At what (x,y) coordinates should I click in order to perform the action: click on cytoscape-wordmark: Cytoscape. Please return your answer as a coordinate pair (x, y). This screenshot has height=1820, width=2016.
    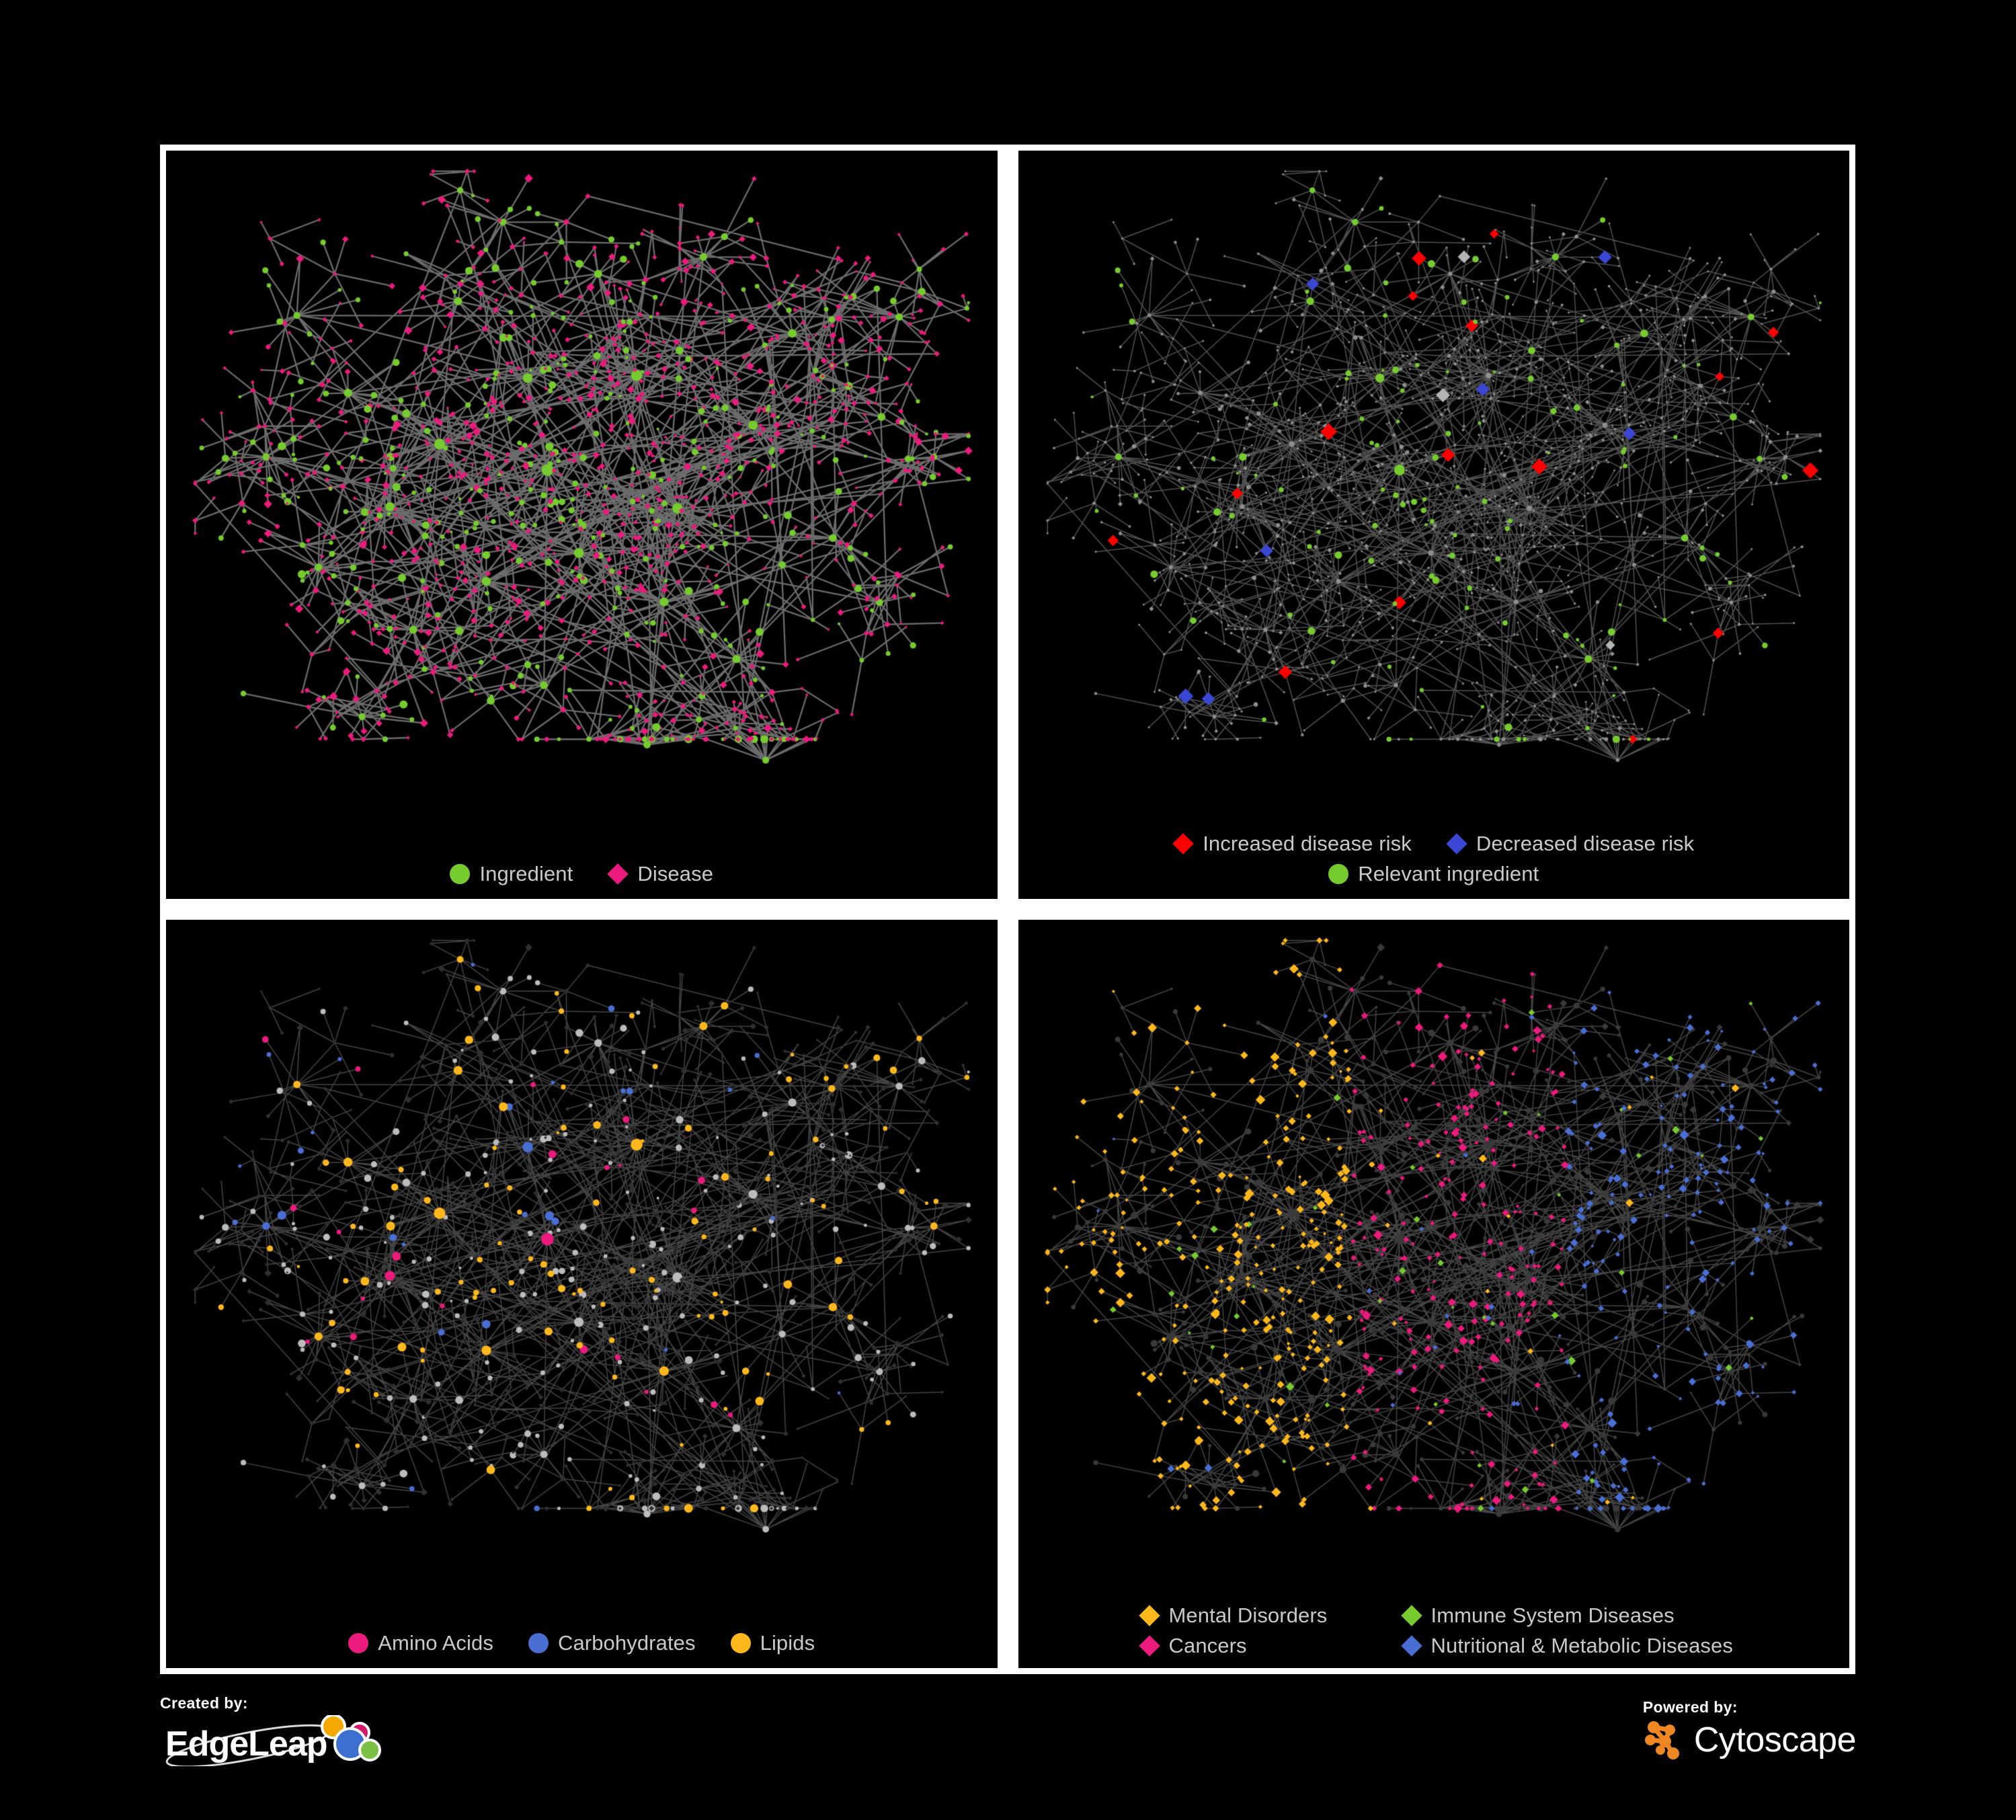
    Looking at the image, I should click on (1775, 1739).